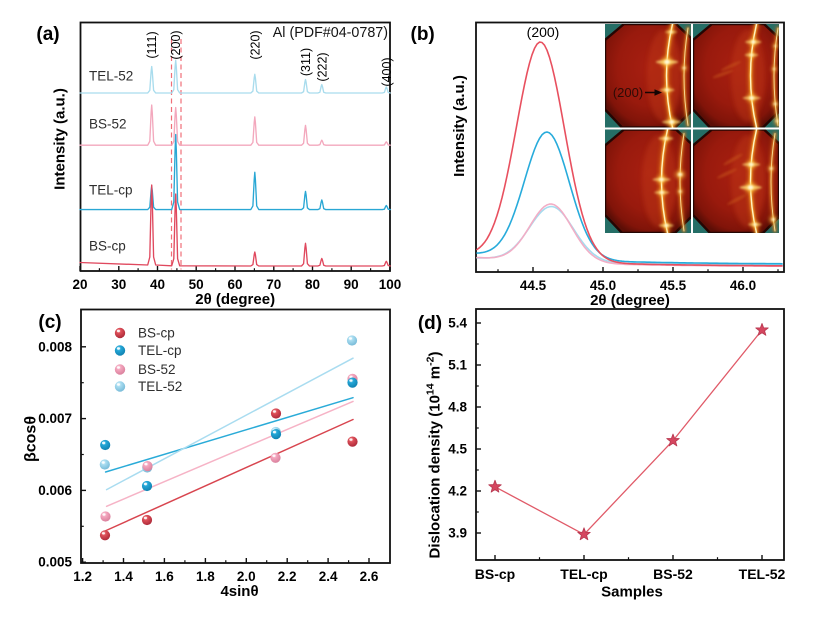  What do you see at coordinates (205, 576) in the screenshot?
I see `svg-text: 1.8` at bounding box center [205, 576].